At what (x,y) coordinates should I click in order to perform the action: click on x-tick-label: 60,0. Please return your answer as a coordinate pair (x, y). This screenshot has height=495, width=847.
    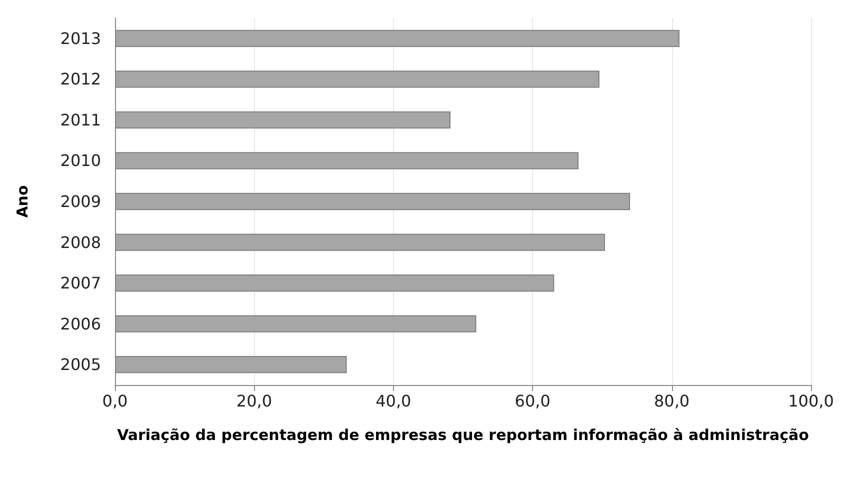
    Looking at the image, I should click on (532, 401).